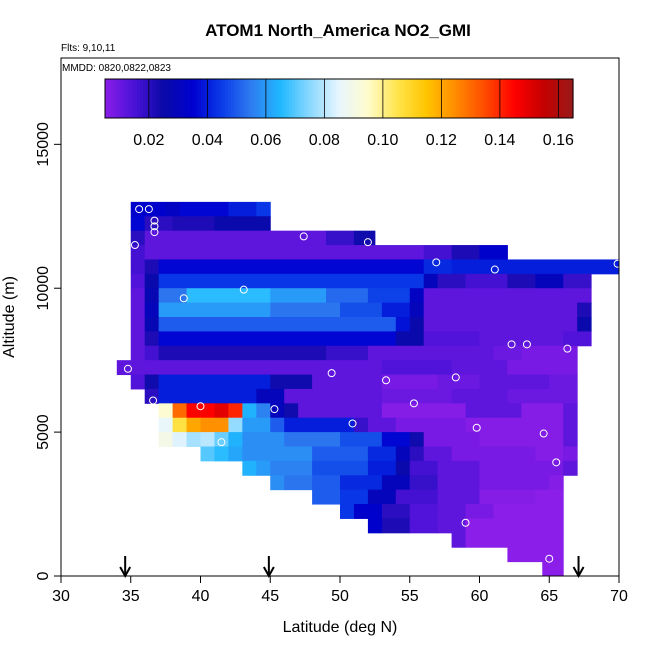 Image resolution: width=650 pixels, height=650 pixels. I want to click on y-tick-label: 0, so click(43, 575).